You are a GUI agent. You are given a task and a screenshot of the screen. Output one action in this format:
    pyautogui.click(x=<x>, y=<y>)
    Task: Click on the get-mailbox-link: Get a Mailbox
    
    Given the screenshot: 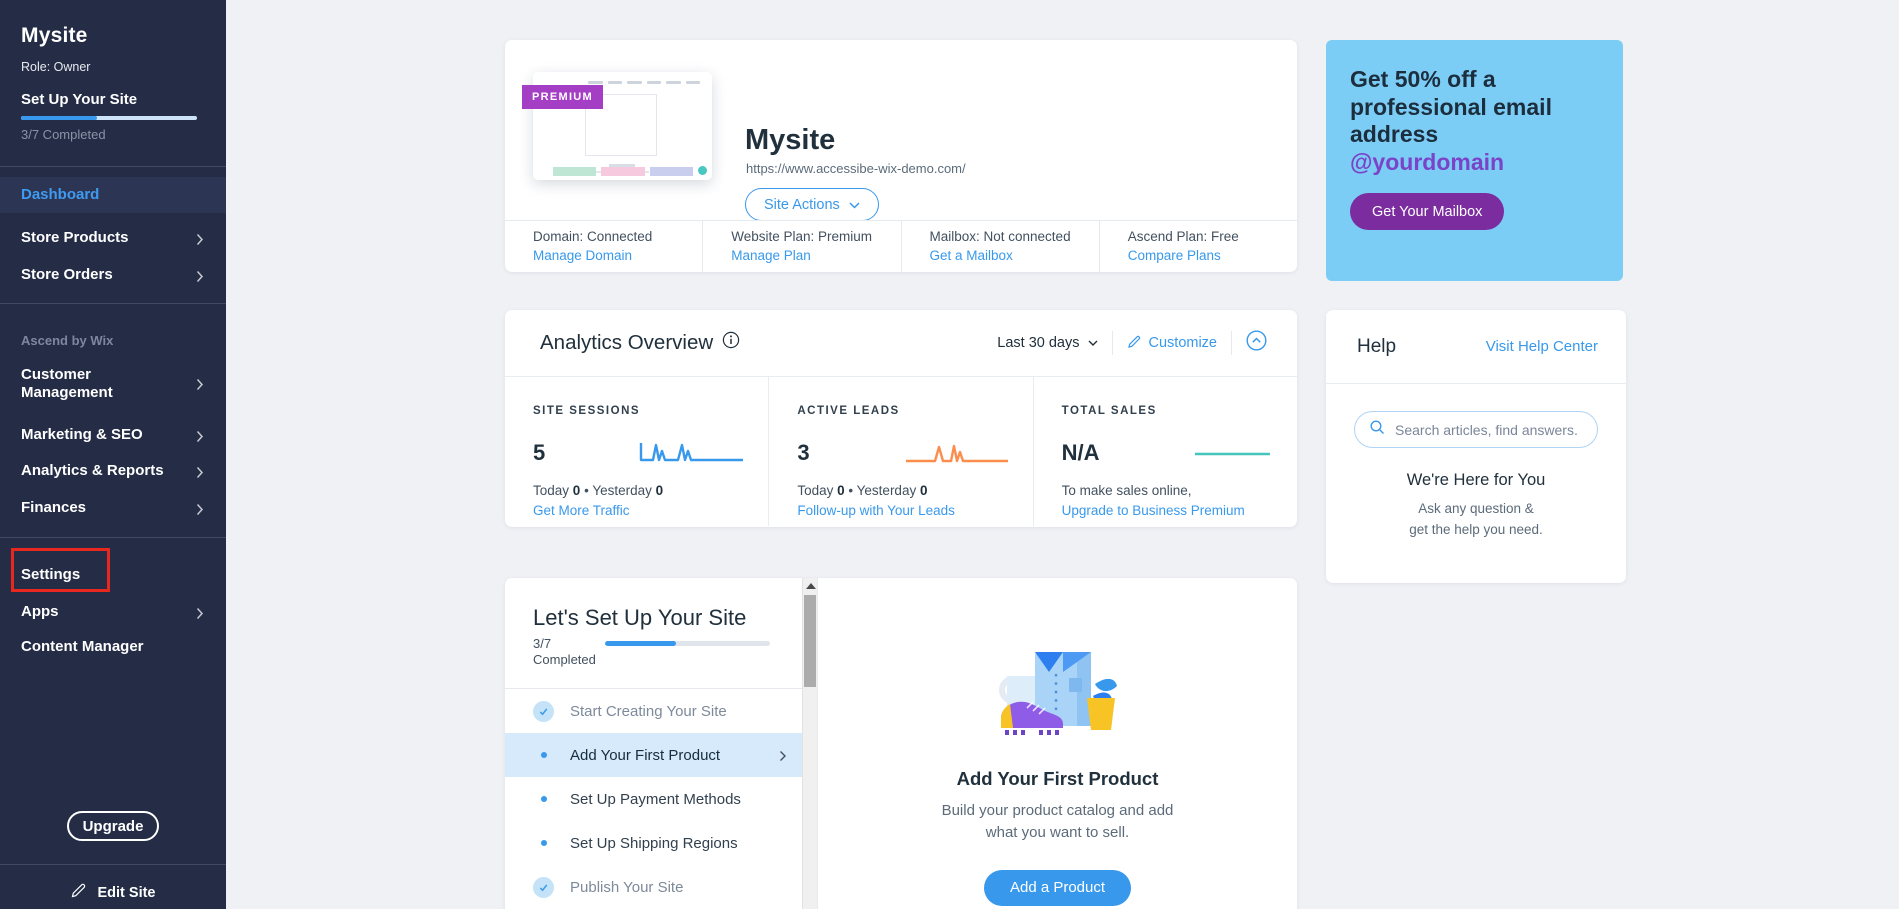 What is the action you would take?
    pyautogui.click(x=971, y=255)
    